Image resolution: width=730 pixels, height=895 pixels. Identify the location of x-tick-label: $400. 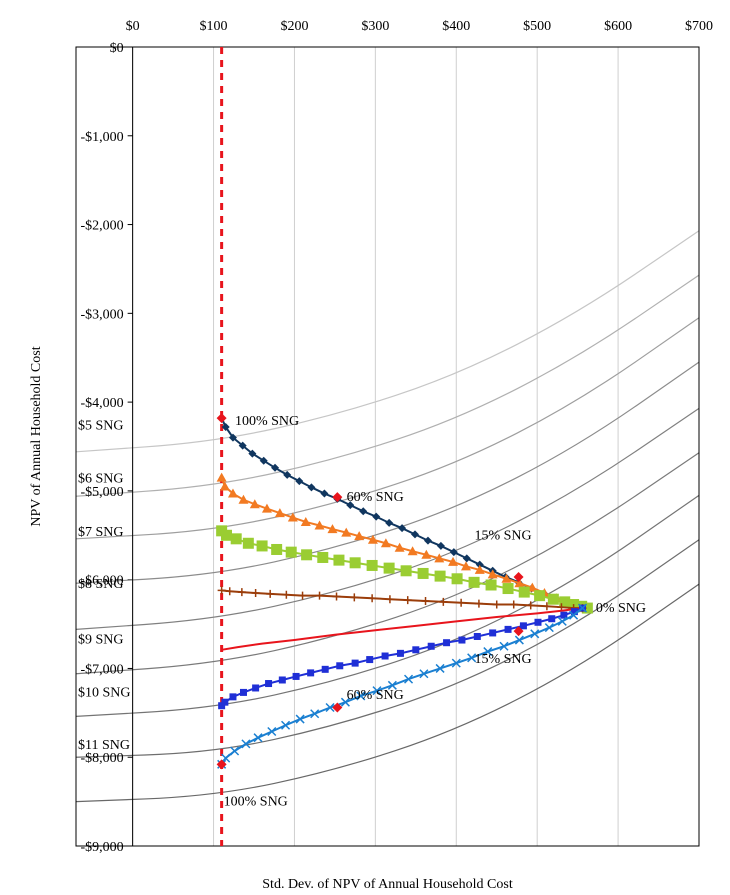
(456, 26).